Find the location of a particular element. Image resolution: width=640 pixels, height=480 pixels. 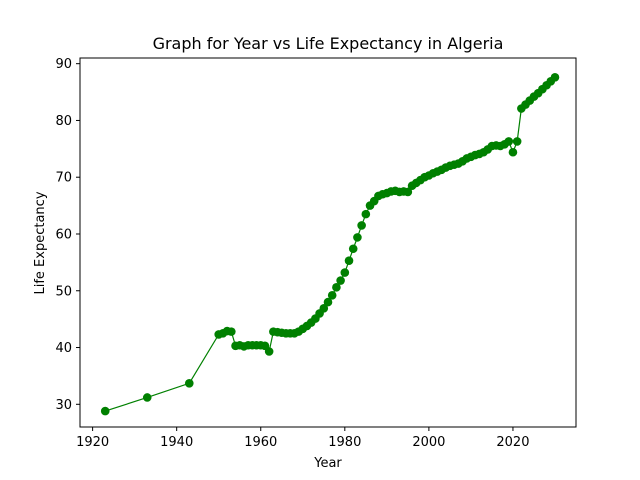

x-tick-label: 2000 is located at coordinates (428, 442).